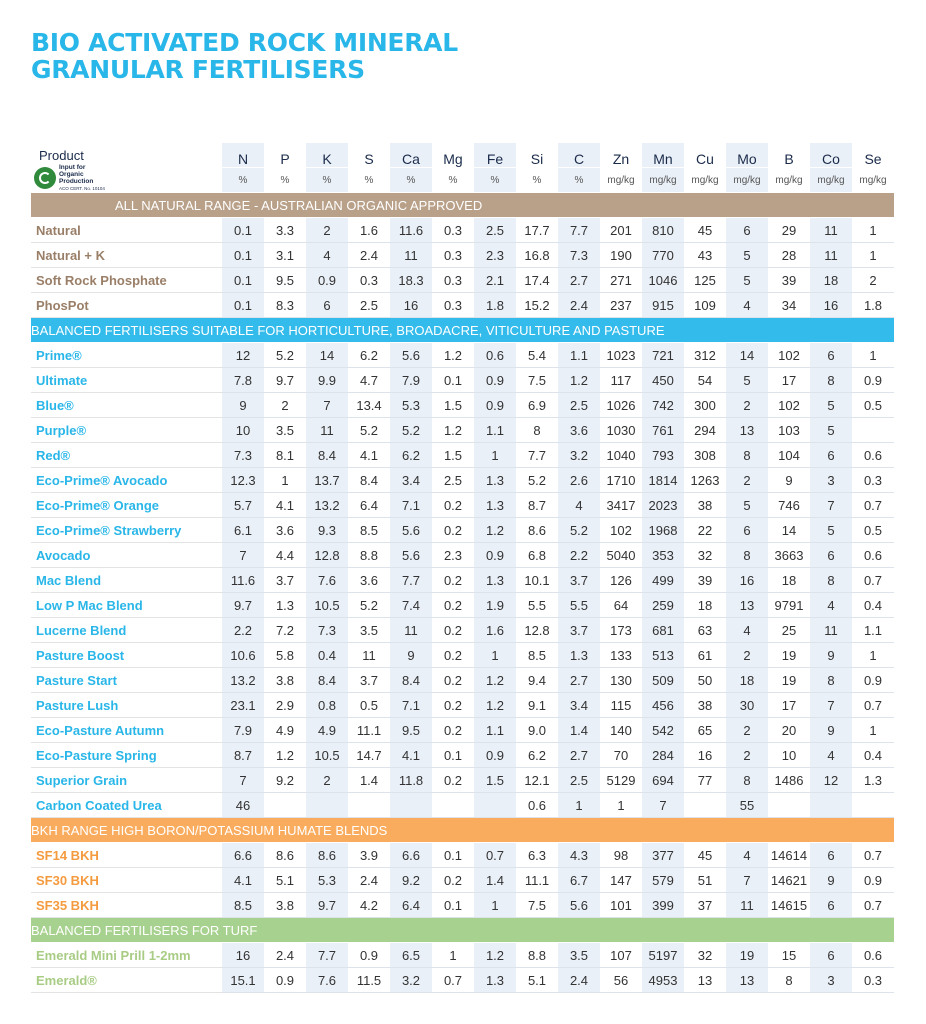  What do you see at coordinates (873, 480) in the screenshot?
I see `value-se: 0.3` at bounding box center [873, 480].